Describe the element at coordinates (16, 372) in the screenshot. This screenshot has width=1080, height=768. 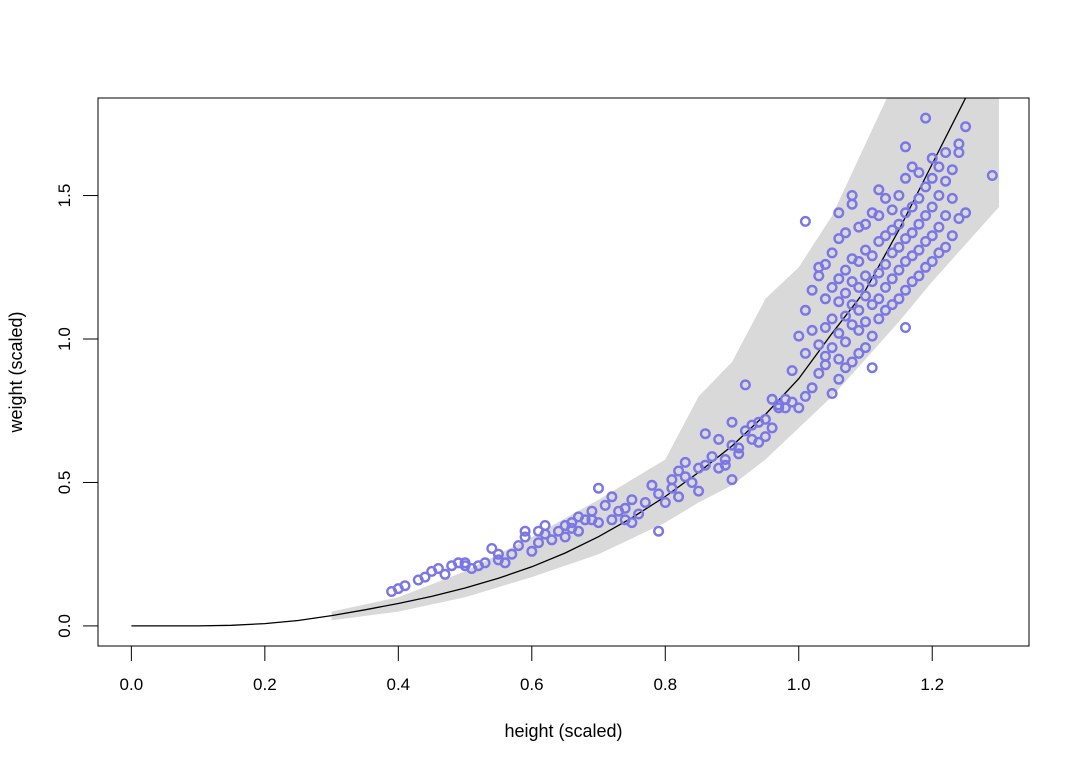
I see `y-axis-title: weight (scaled)` at that location.